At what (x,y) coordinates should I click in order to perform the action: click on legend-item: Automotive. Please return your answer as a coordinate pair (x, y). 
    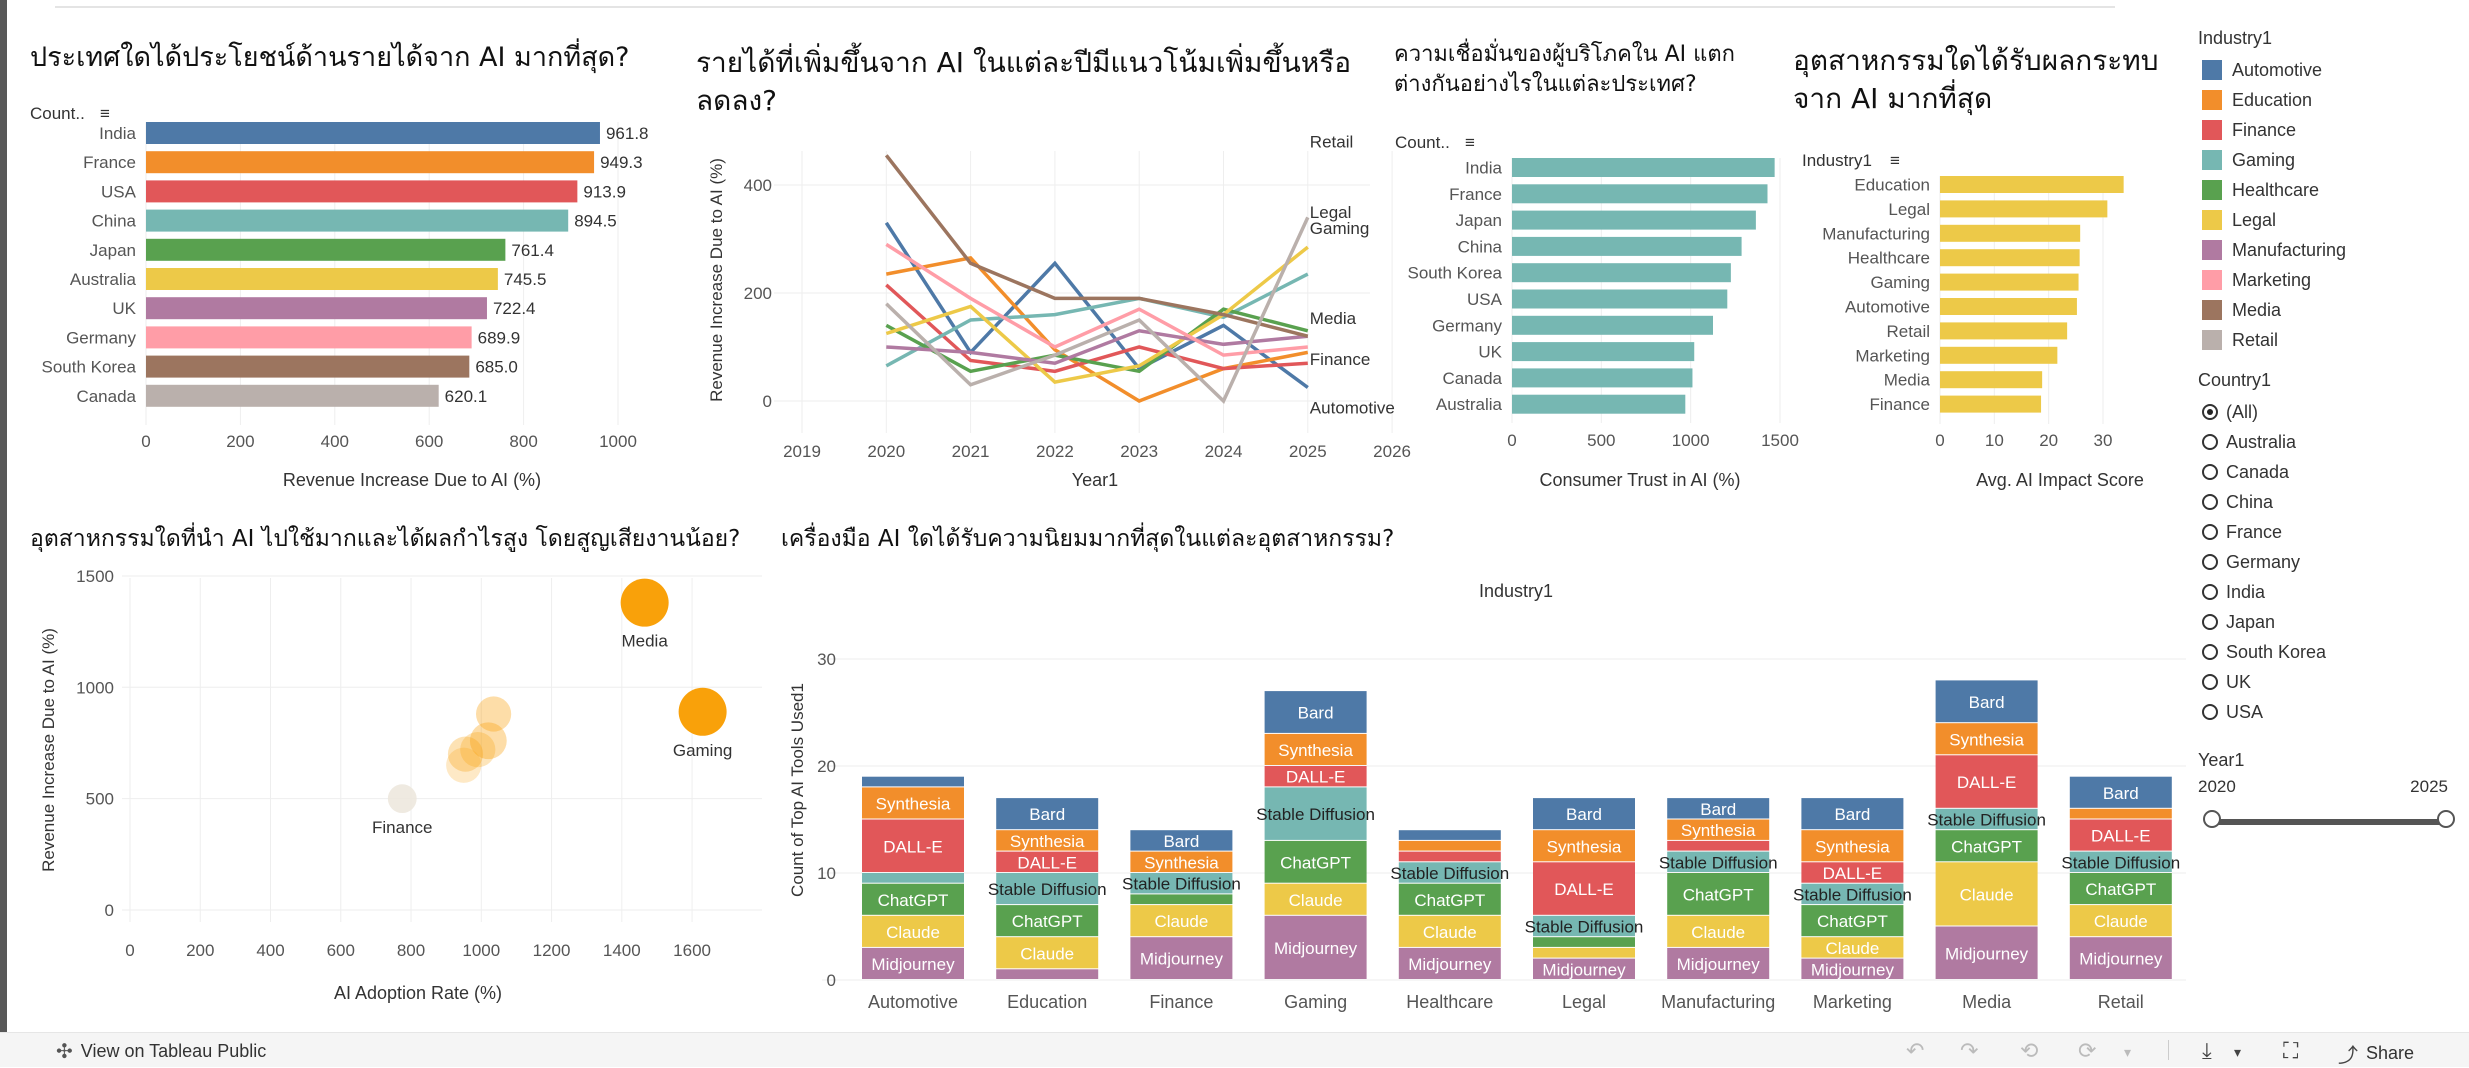
    Looking at the image, I should click on (2272, 70).